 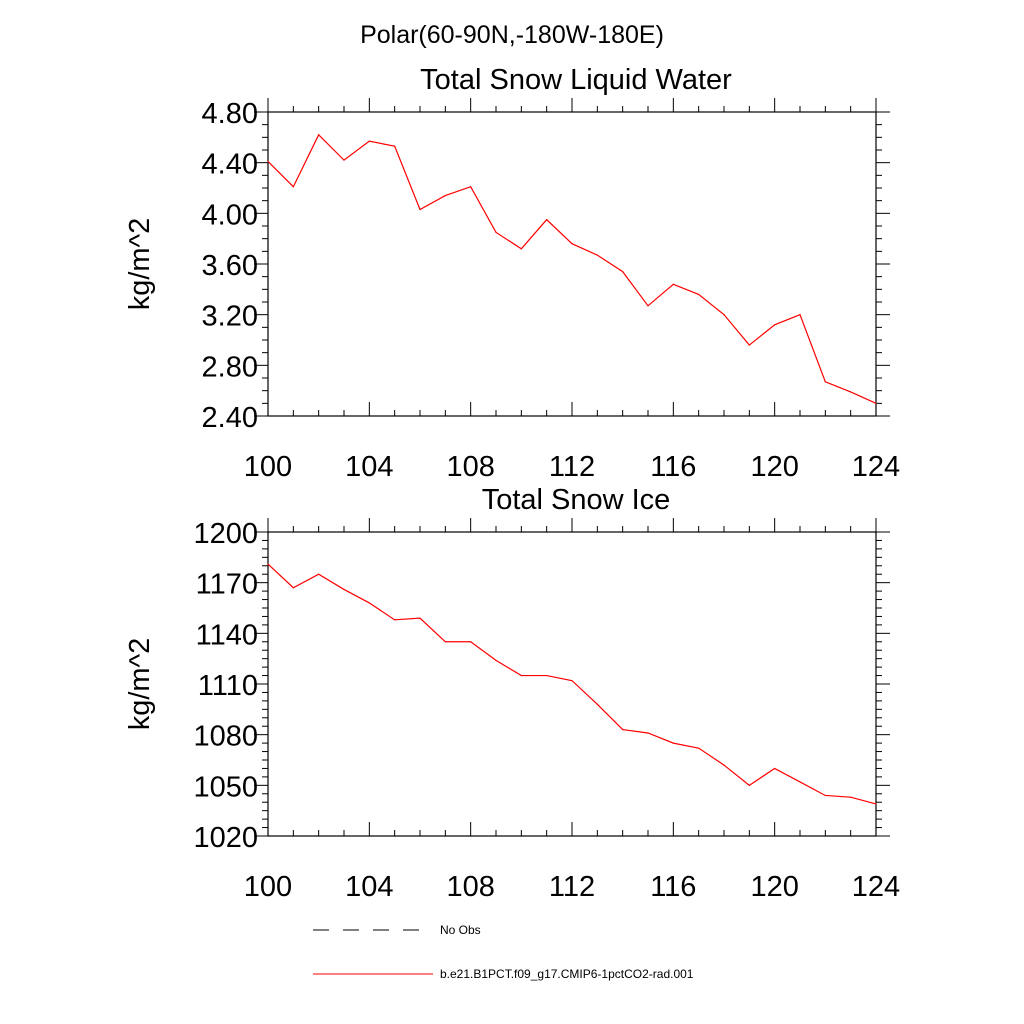 I want to click on chart-1-ytick-label: 1110, so click(x=228, y=686).